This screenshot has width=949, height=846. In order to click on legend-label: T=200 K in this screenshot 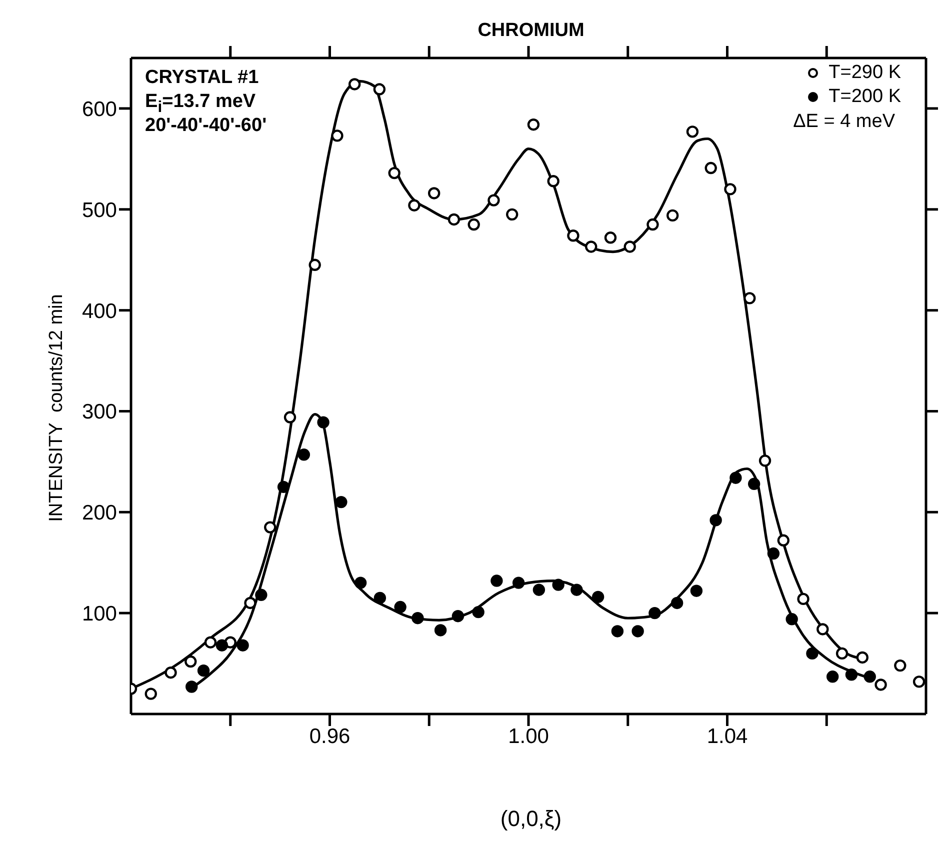, I will do `click(864, 97)`.